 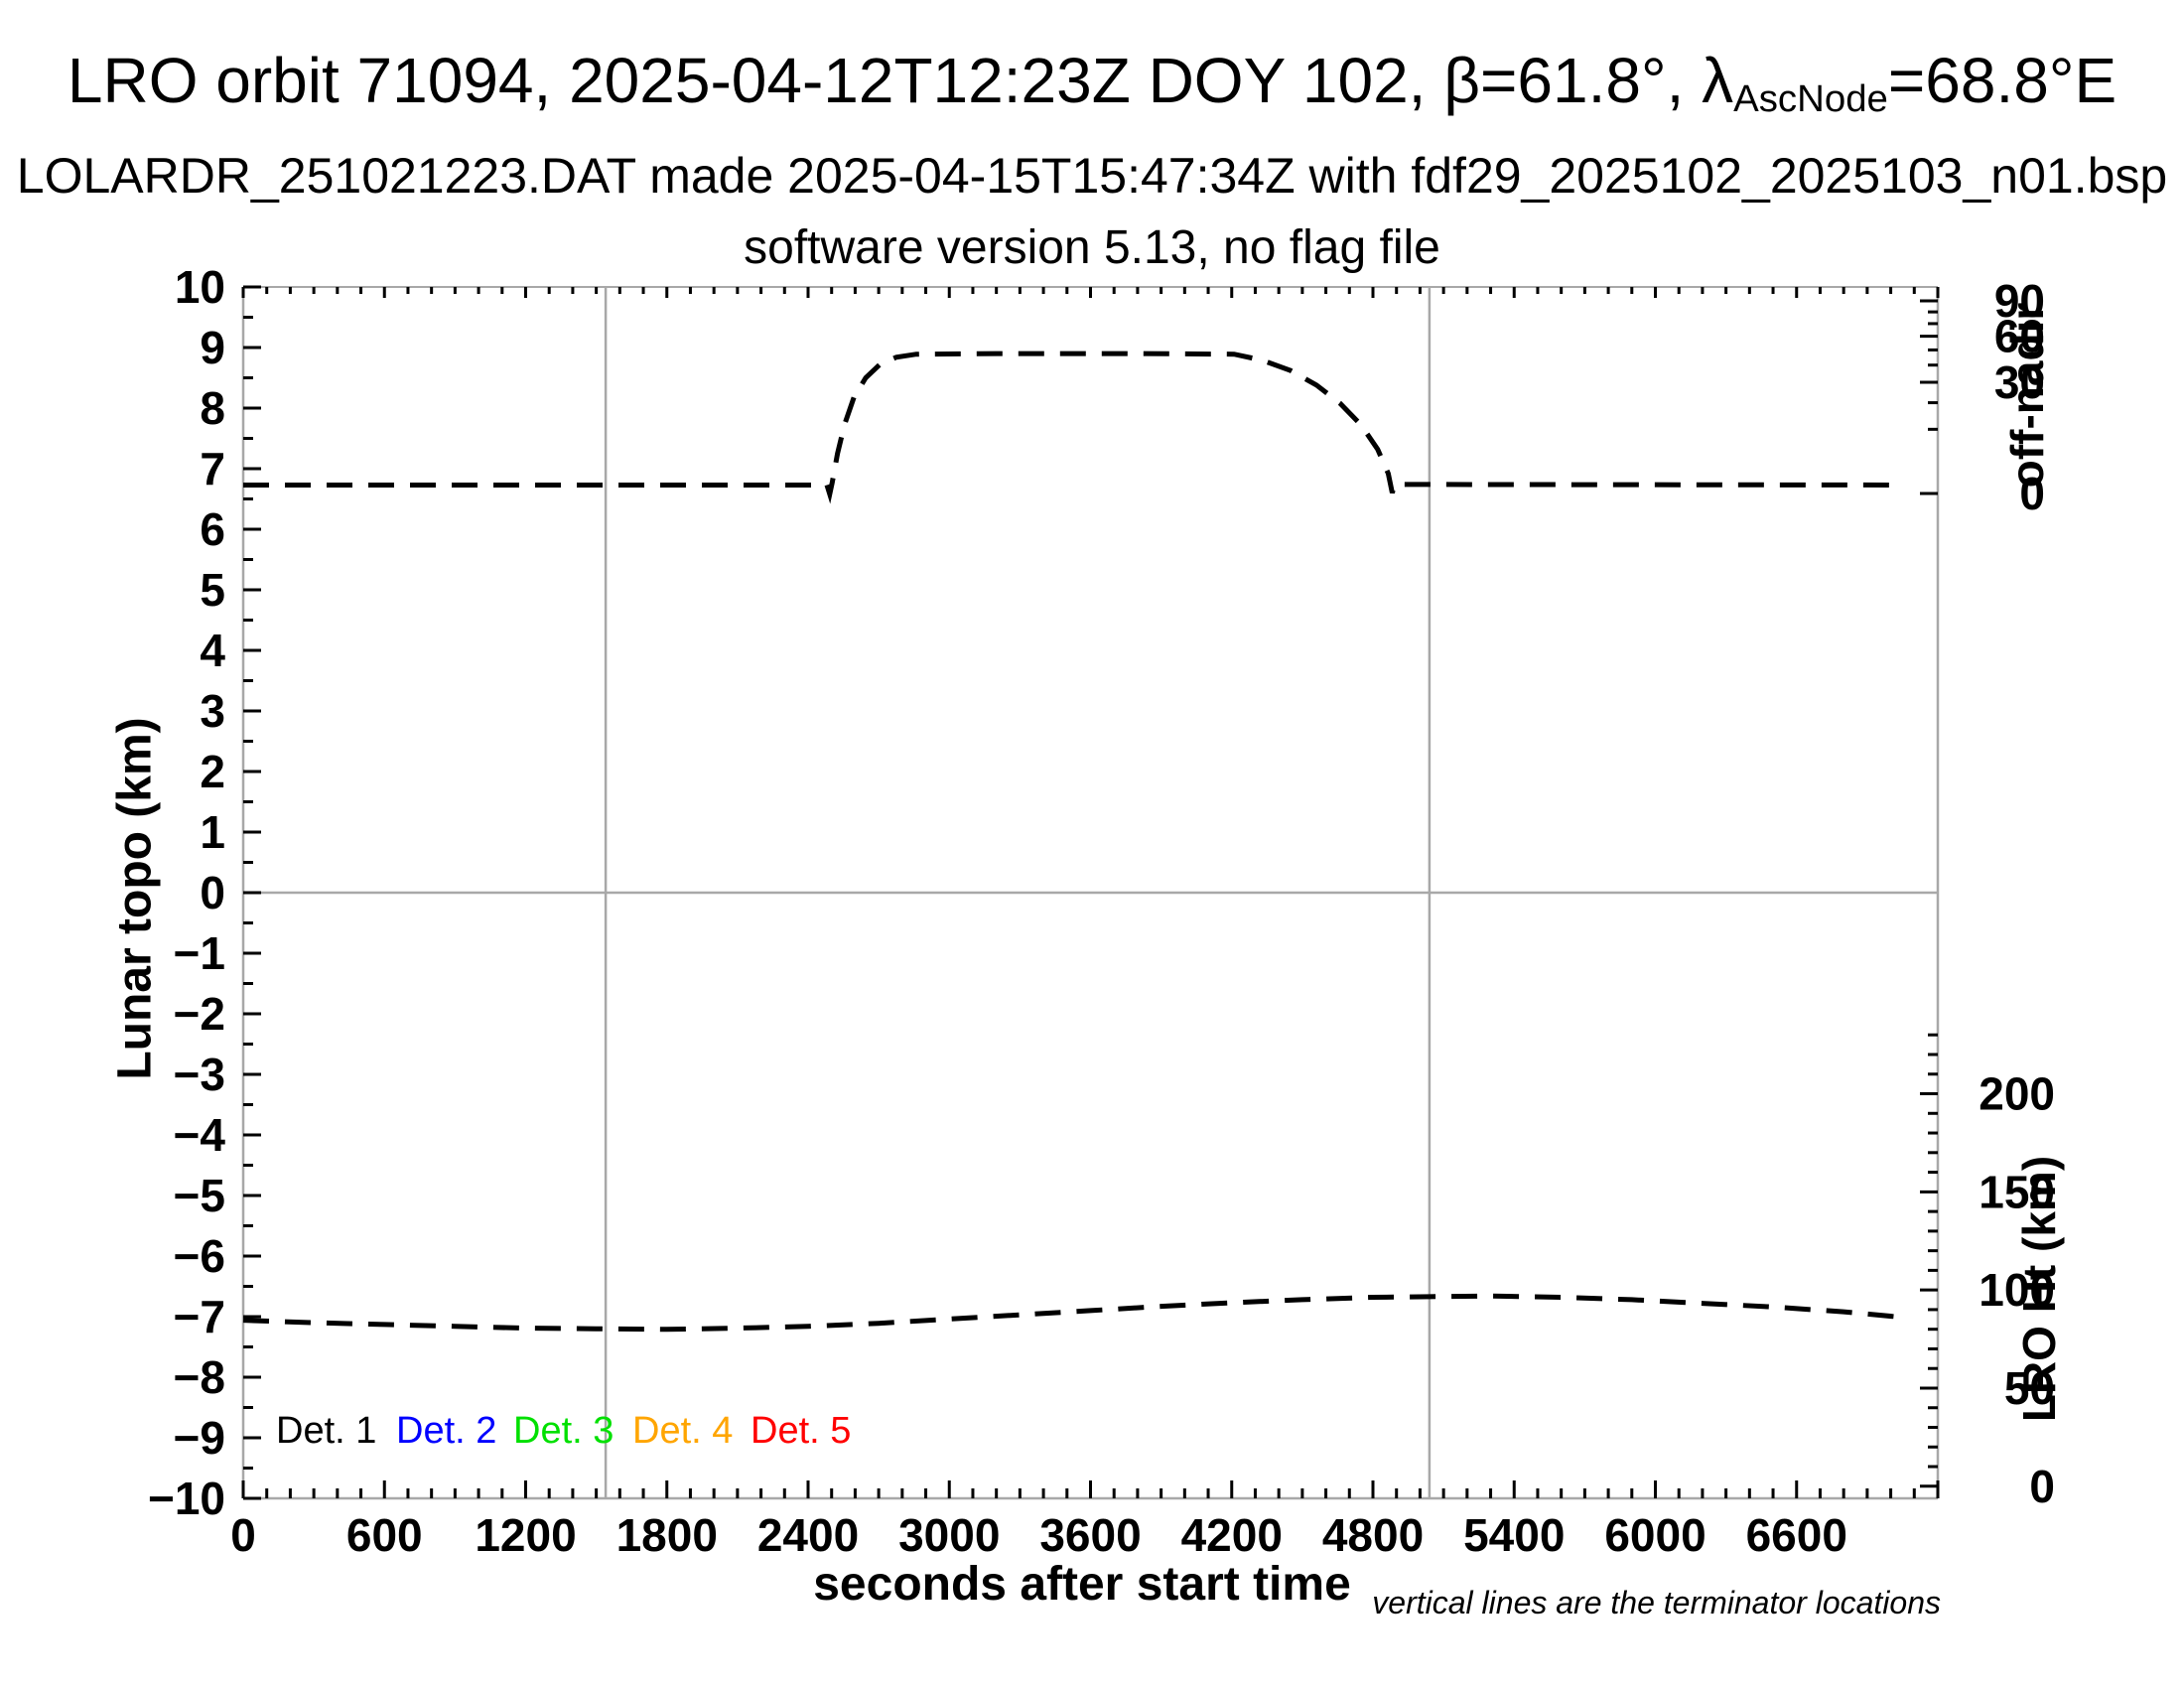 I want to click on off-nadir-tick-label: 60, so click(x=2019, y=336).